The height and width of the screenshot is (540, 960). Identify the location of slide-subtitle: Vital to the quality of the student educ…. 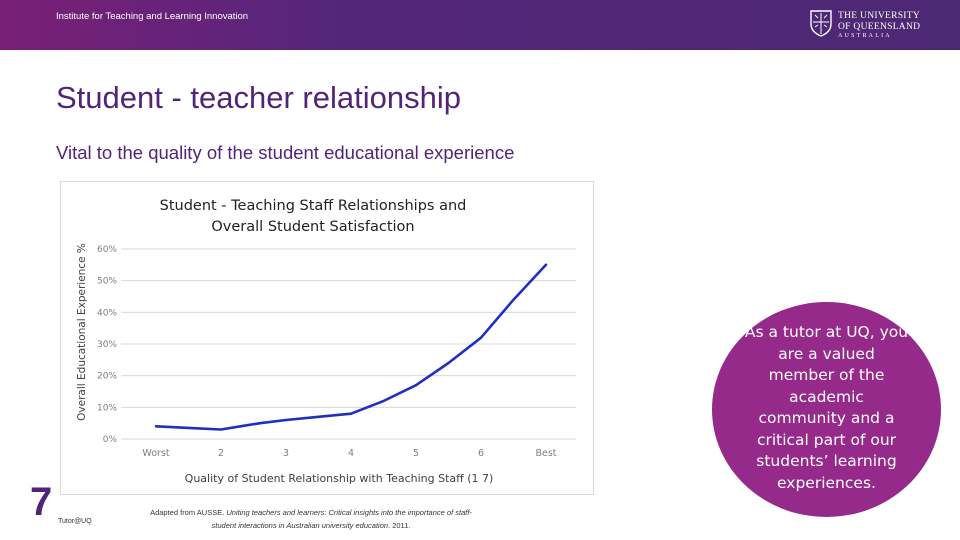
(285, 152).